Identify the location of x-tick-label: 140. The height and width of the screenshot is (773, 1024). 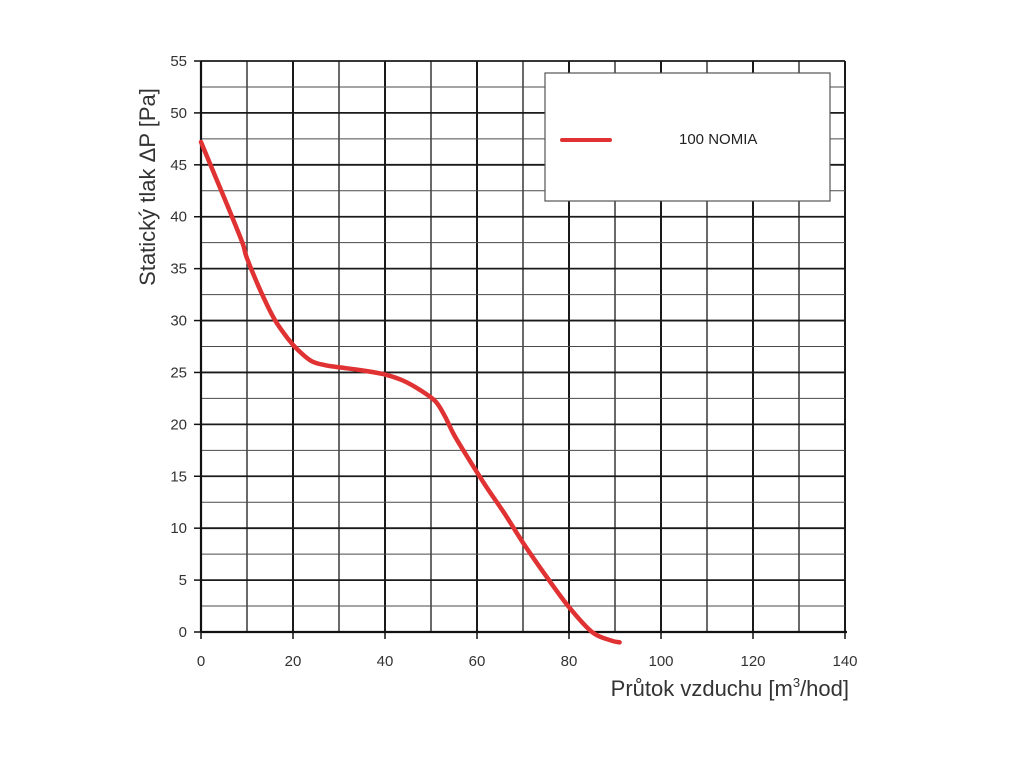
(844, 661).